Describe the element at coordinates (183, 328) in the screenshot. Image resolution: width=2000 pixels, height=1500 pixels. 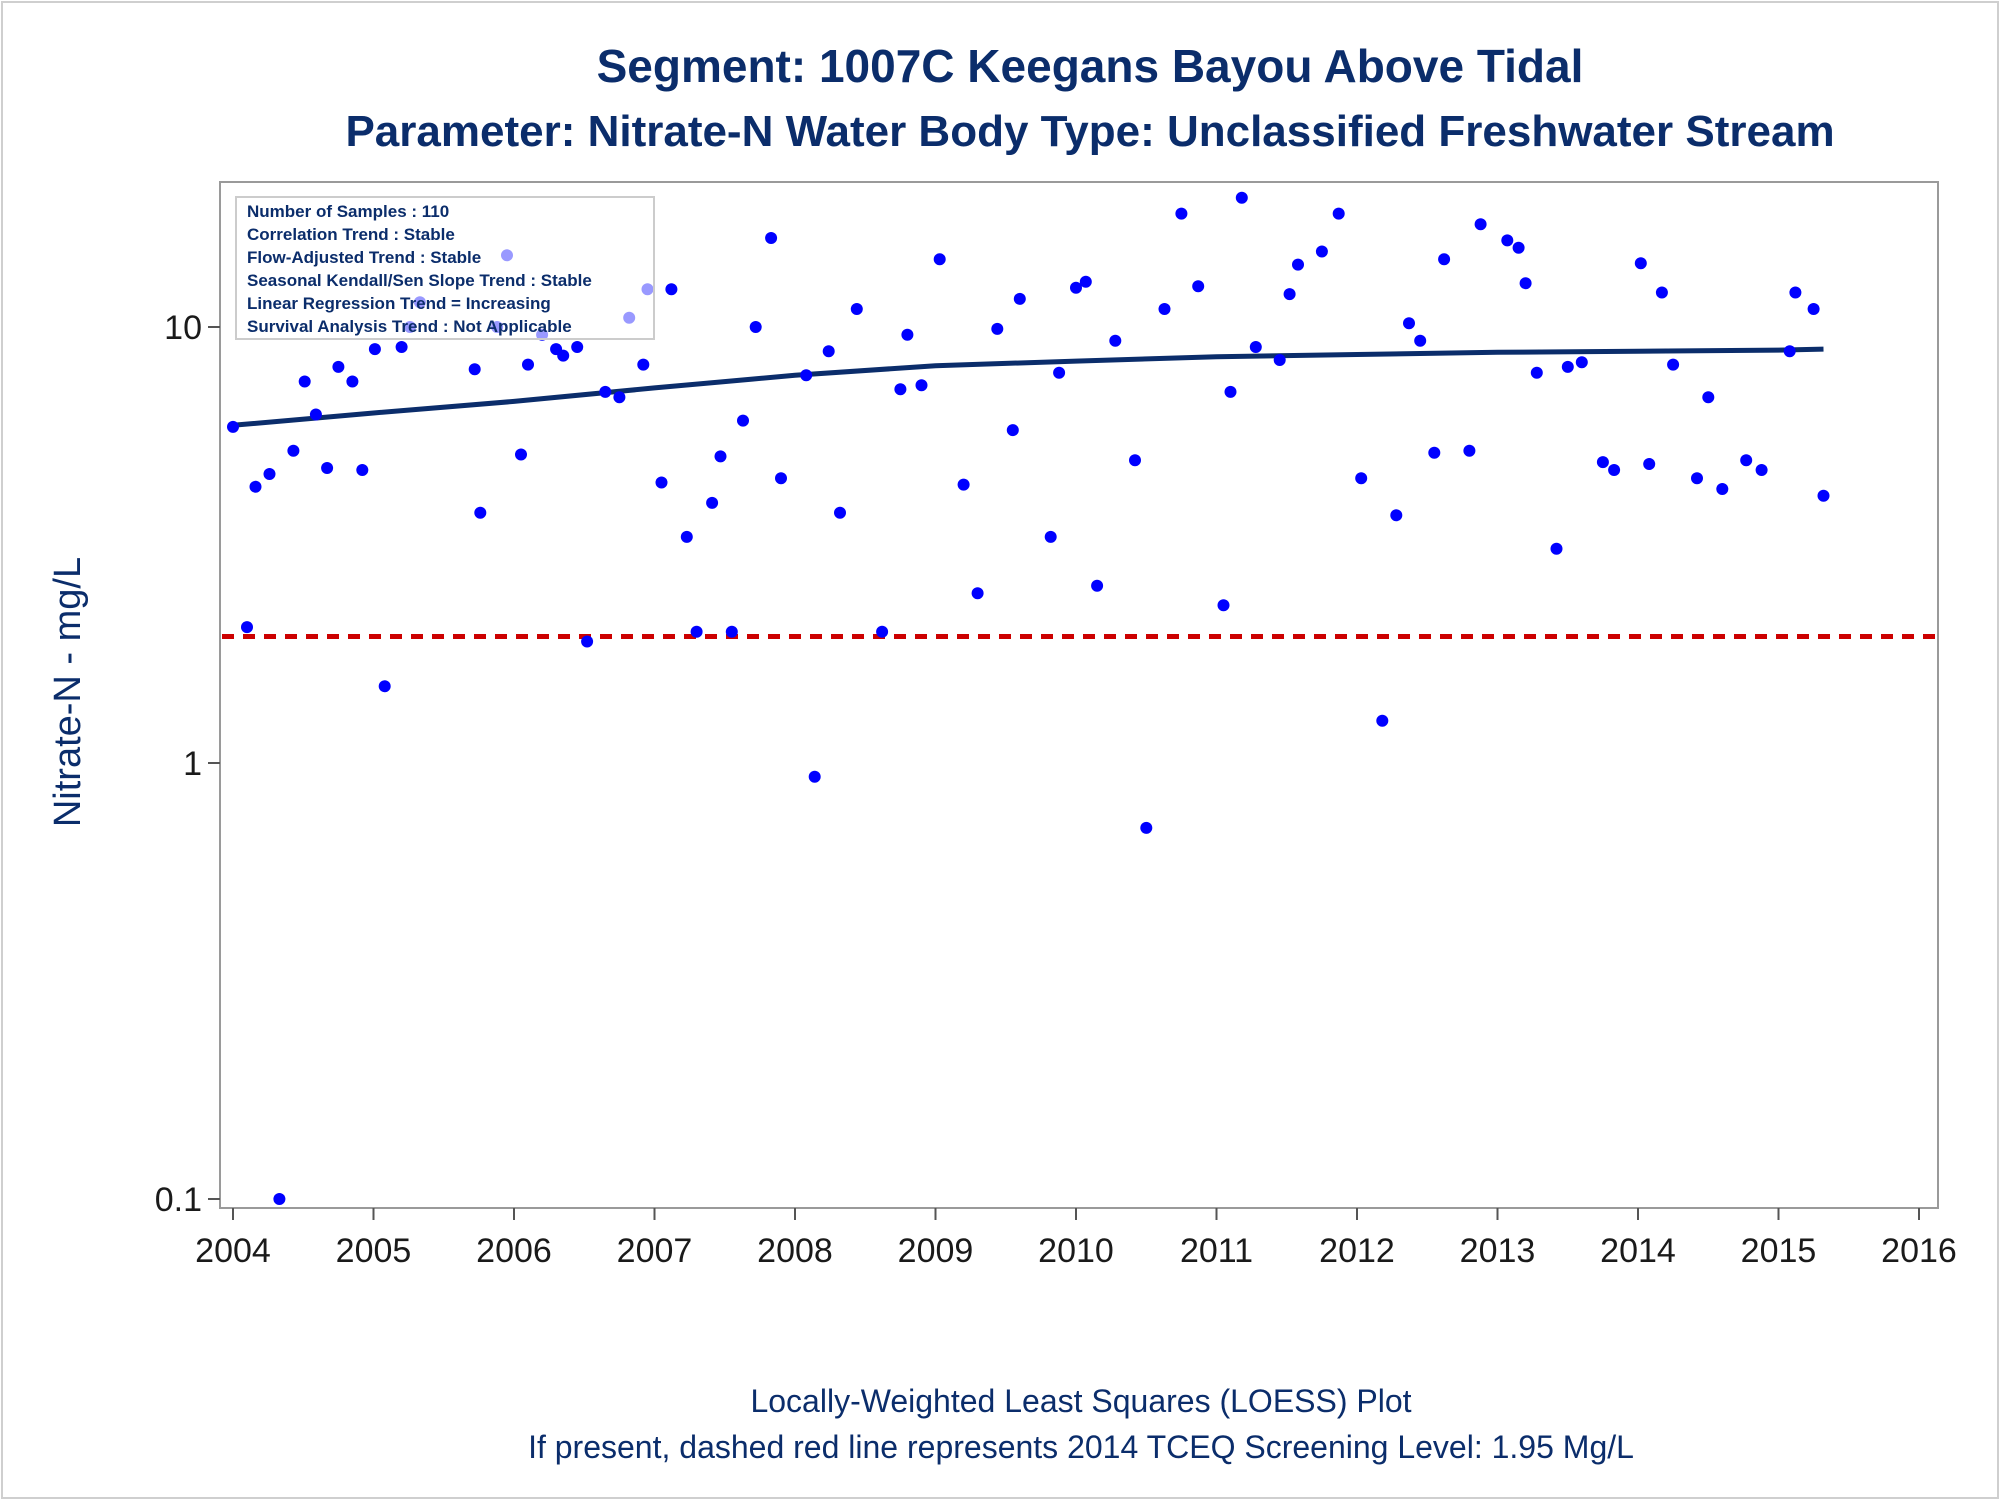
I see `y-tick-label: 10` at that location.